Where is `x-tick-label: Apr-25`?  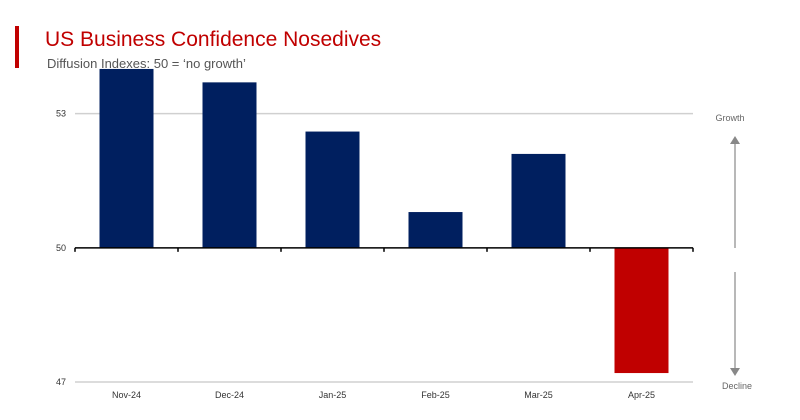 x-tick-label: Apr-25 is located at coordinates (641, 395).